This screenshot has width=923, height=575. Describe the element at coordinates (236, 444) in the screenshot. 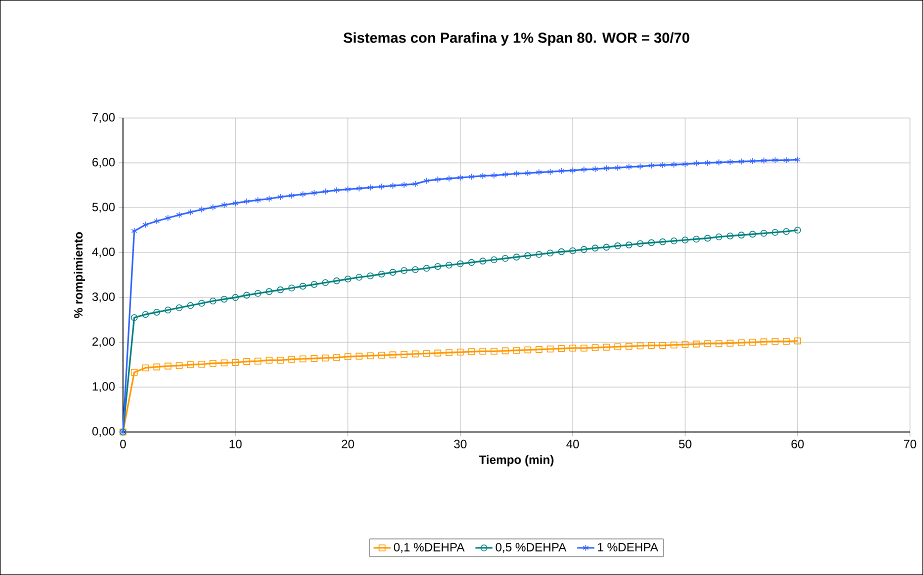

I see `x-tick-label: 10` at that location.